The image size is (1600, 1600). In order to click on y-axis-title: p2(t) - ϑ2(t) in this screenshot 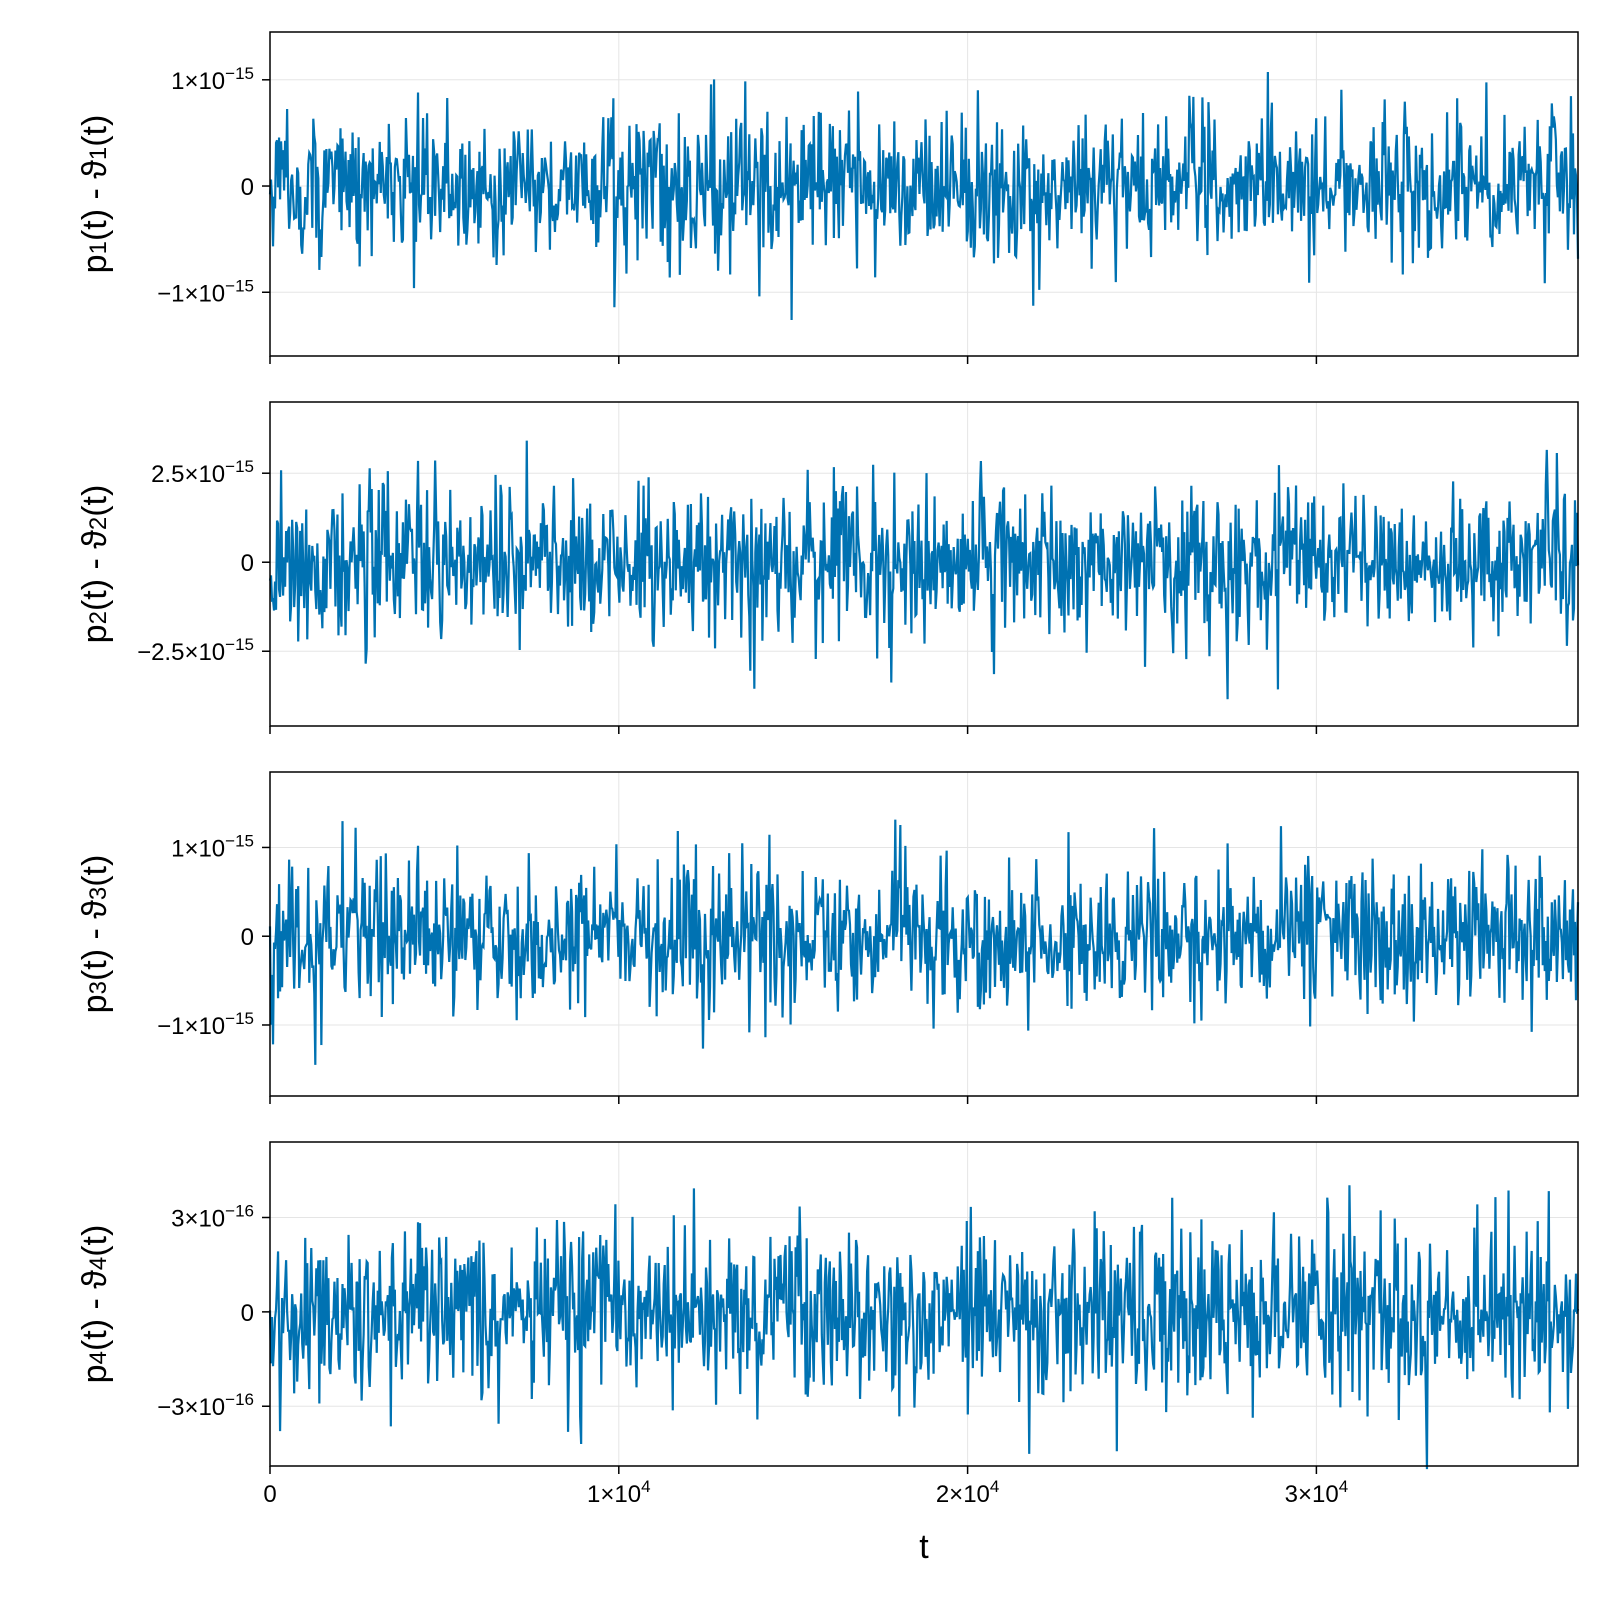, I will do `click(95, 564)`.